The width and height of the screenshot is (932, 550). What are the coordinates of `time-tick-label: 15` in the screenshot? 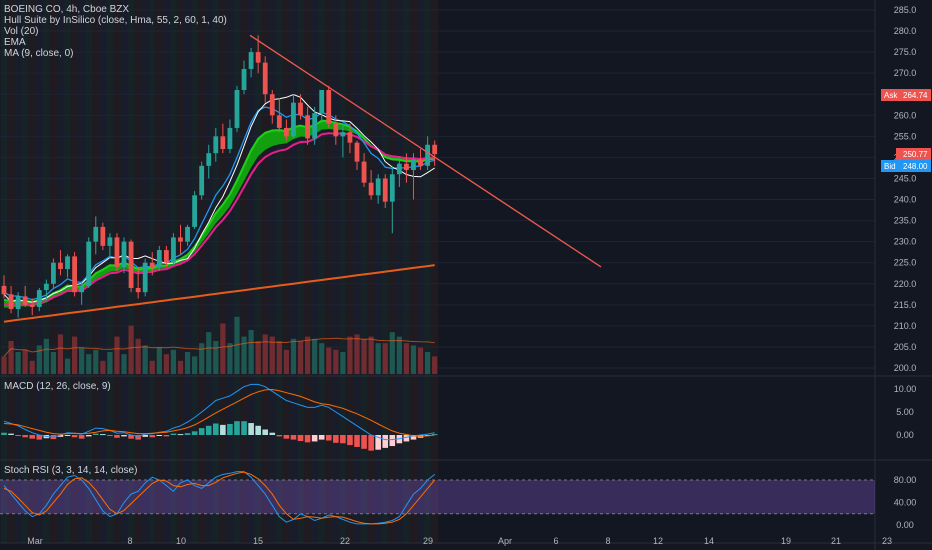 It's located at (258, 541).